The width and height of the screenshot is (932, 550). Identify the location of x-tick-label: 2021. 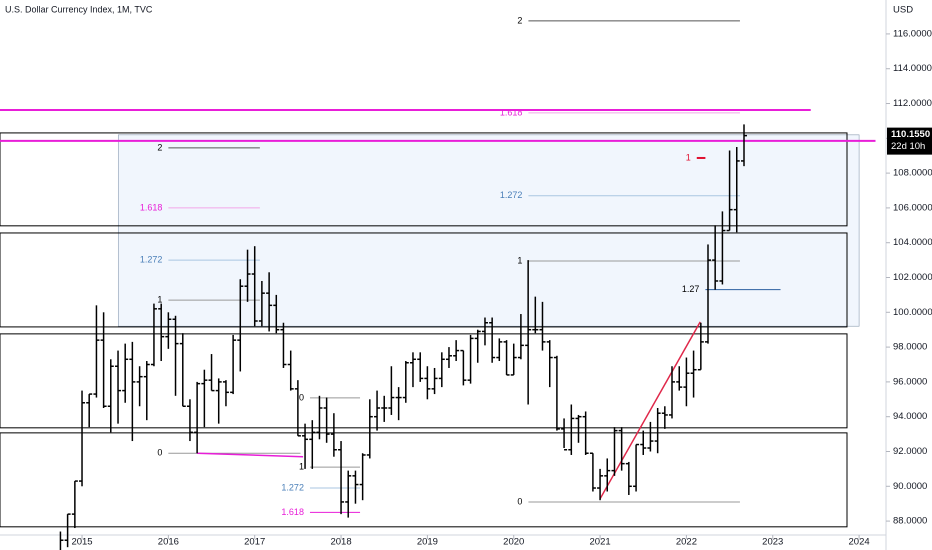
(600, 542).